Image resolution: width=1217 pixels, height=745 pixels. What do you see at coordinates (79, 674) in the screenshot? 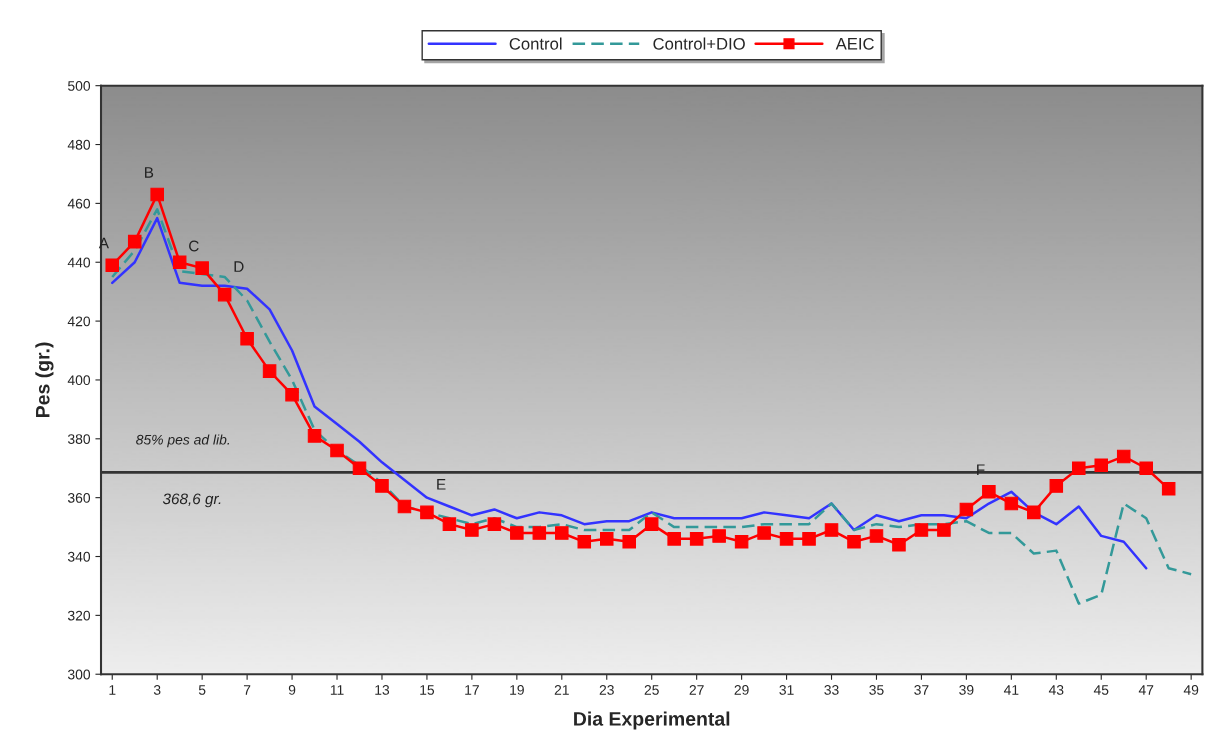
I see `y-tick-label: 300` at bounding box center [79, 674].